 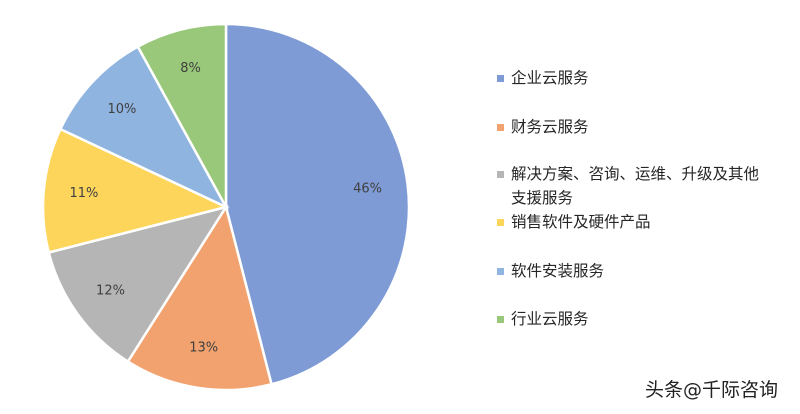 What do you see at coordinates (642, 78) in the screenshot?
I see `legend-item-enterprise-cloud: 企业云服务` at bounding box center [642, 78].